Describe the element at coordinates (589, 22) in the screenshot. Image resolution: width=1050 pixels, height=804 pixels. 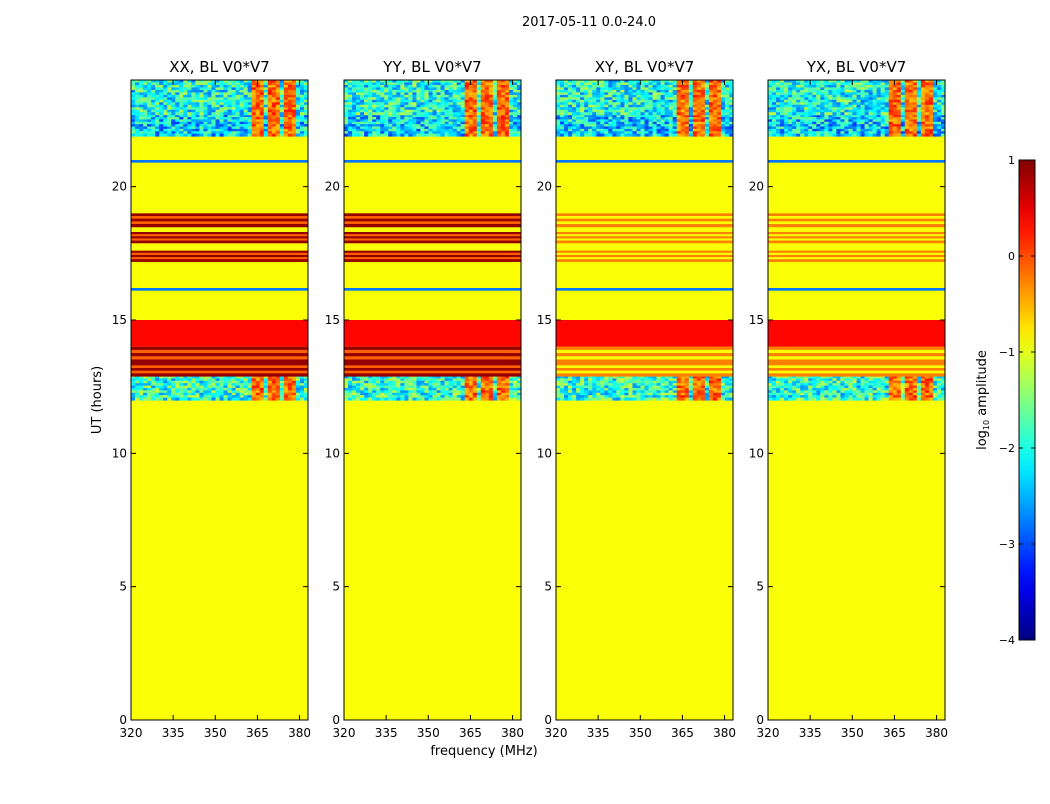
I see `figure-suptitle: 2017-05-11 0.0-24.0` at that location.